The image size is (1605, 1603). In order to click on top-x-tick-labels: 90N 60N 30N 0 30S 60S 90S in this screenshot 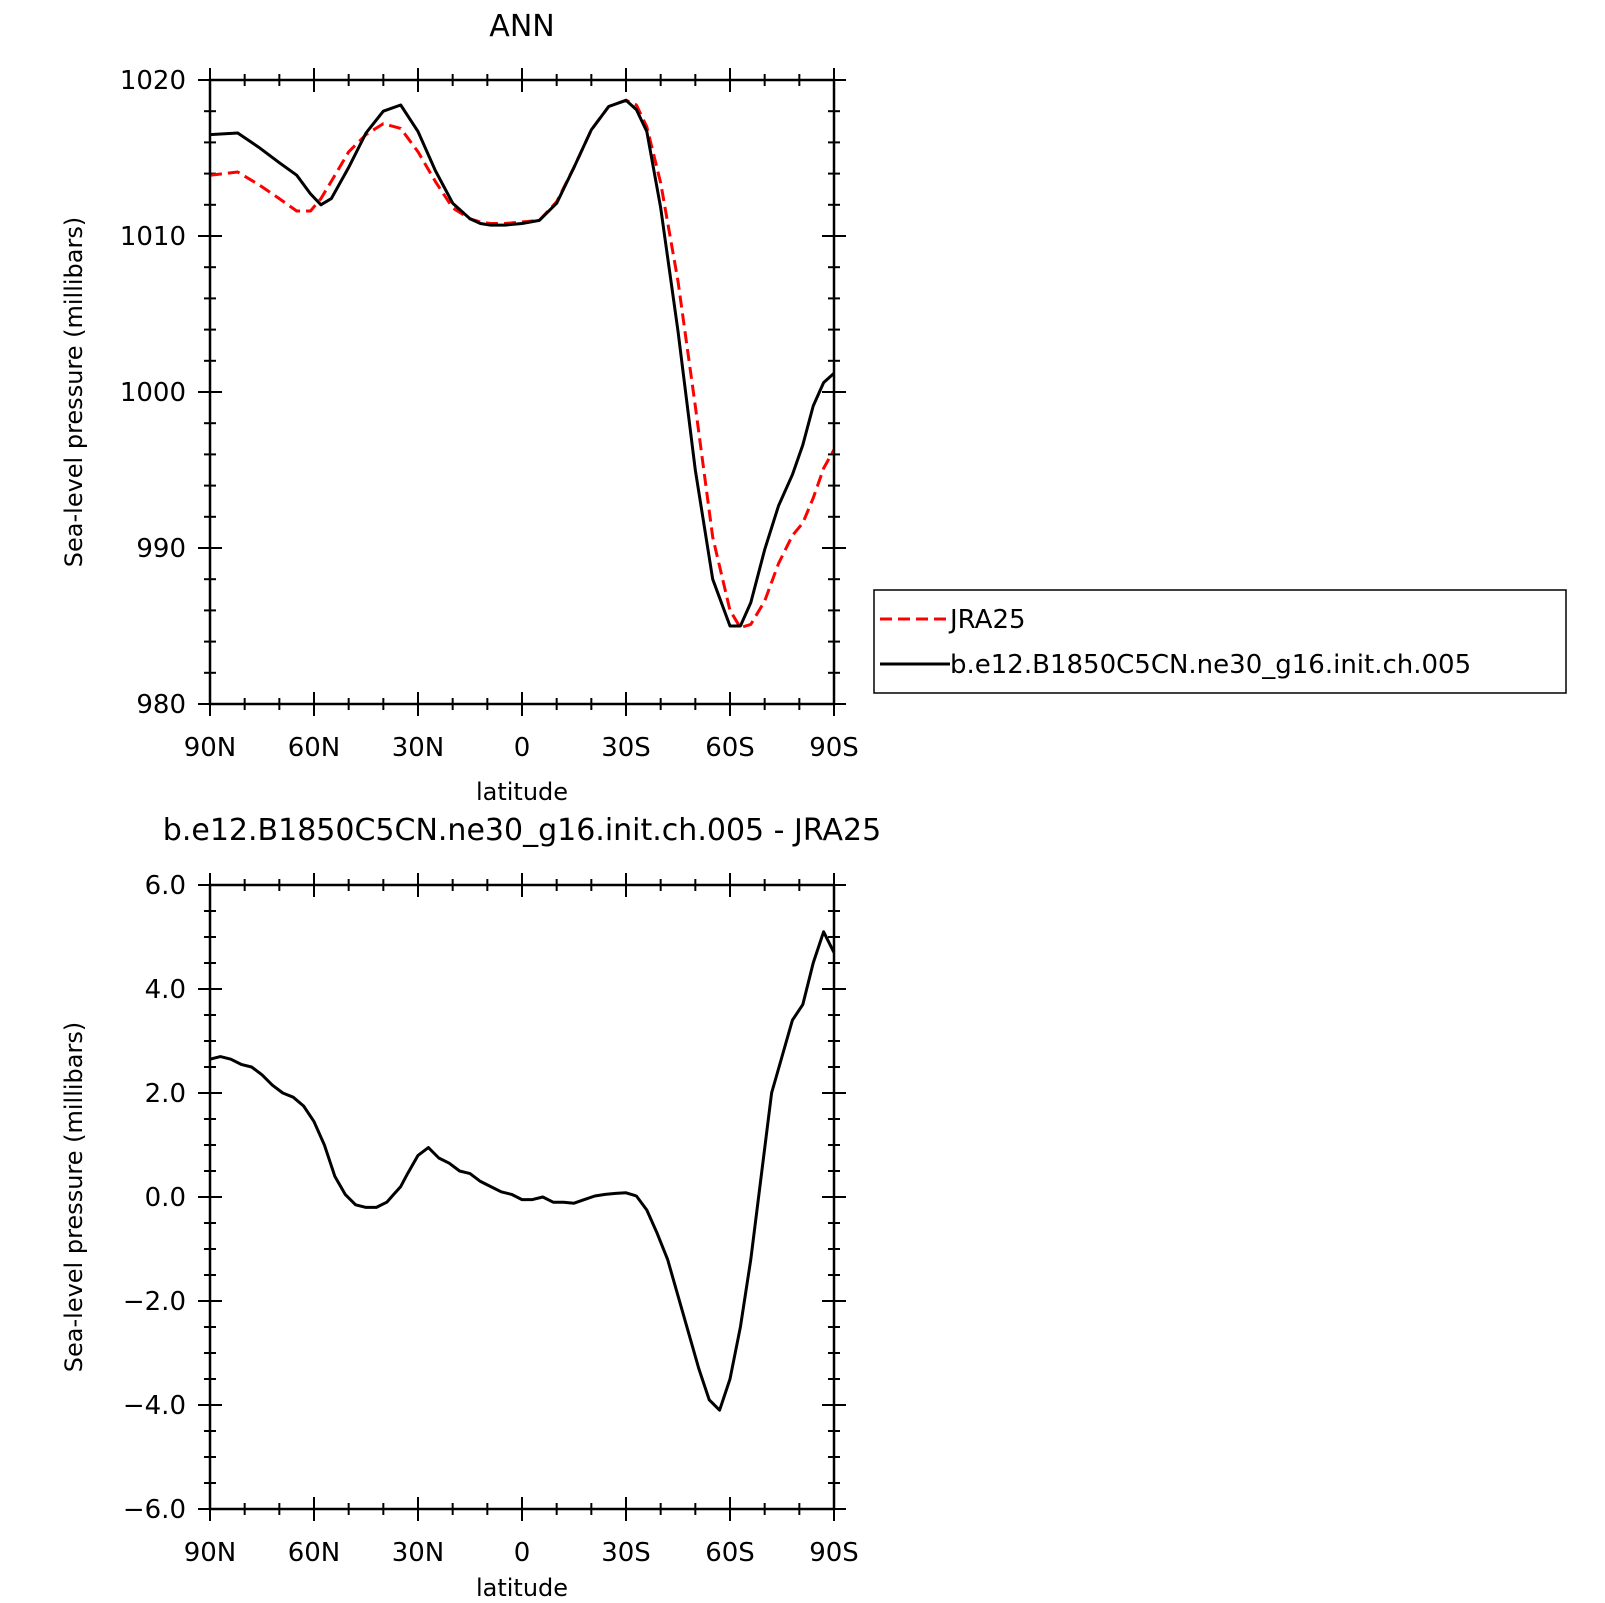, I will do `click(521, 748)`.